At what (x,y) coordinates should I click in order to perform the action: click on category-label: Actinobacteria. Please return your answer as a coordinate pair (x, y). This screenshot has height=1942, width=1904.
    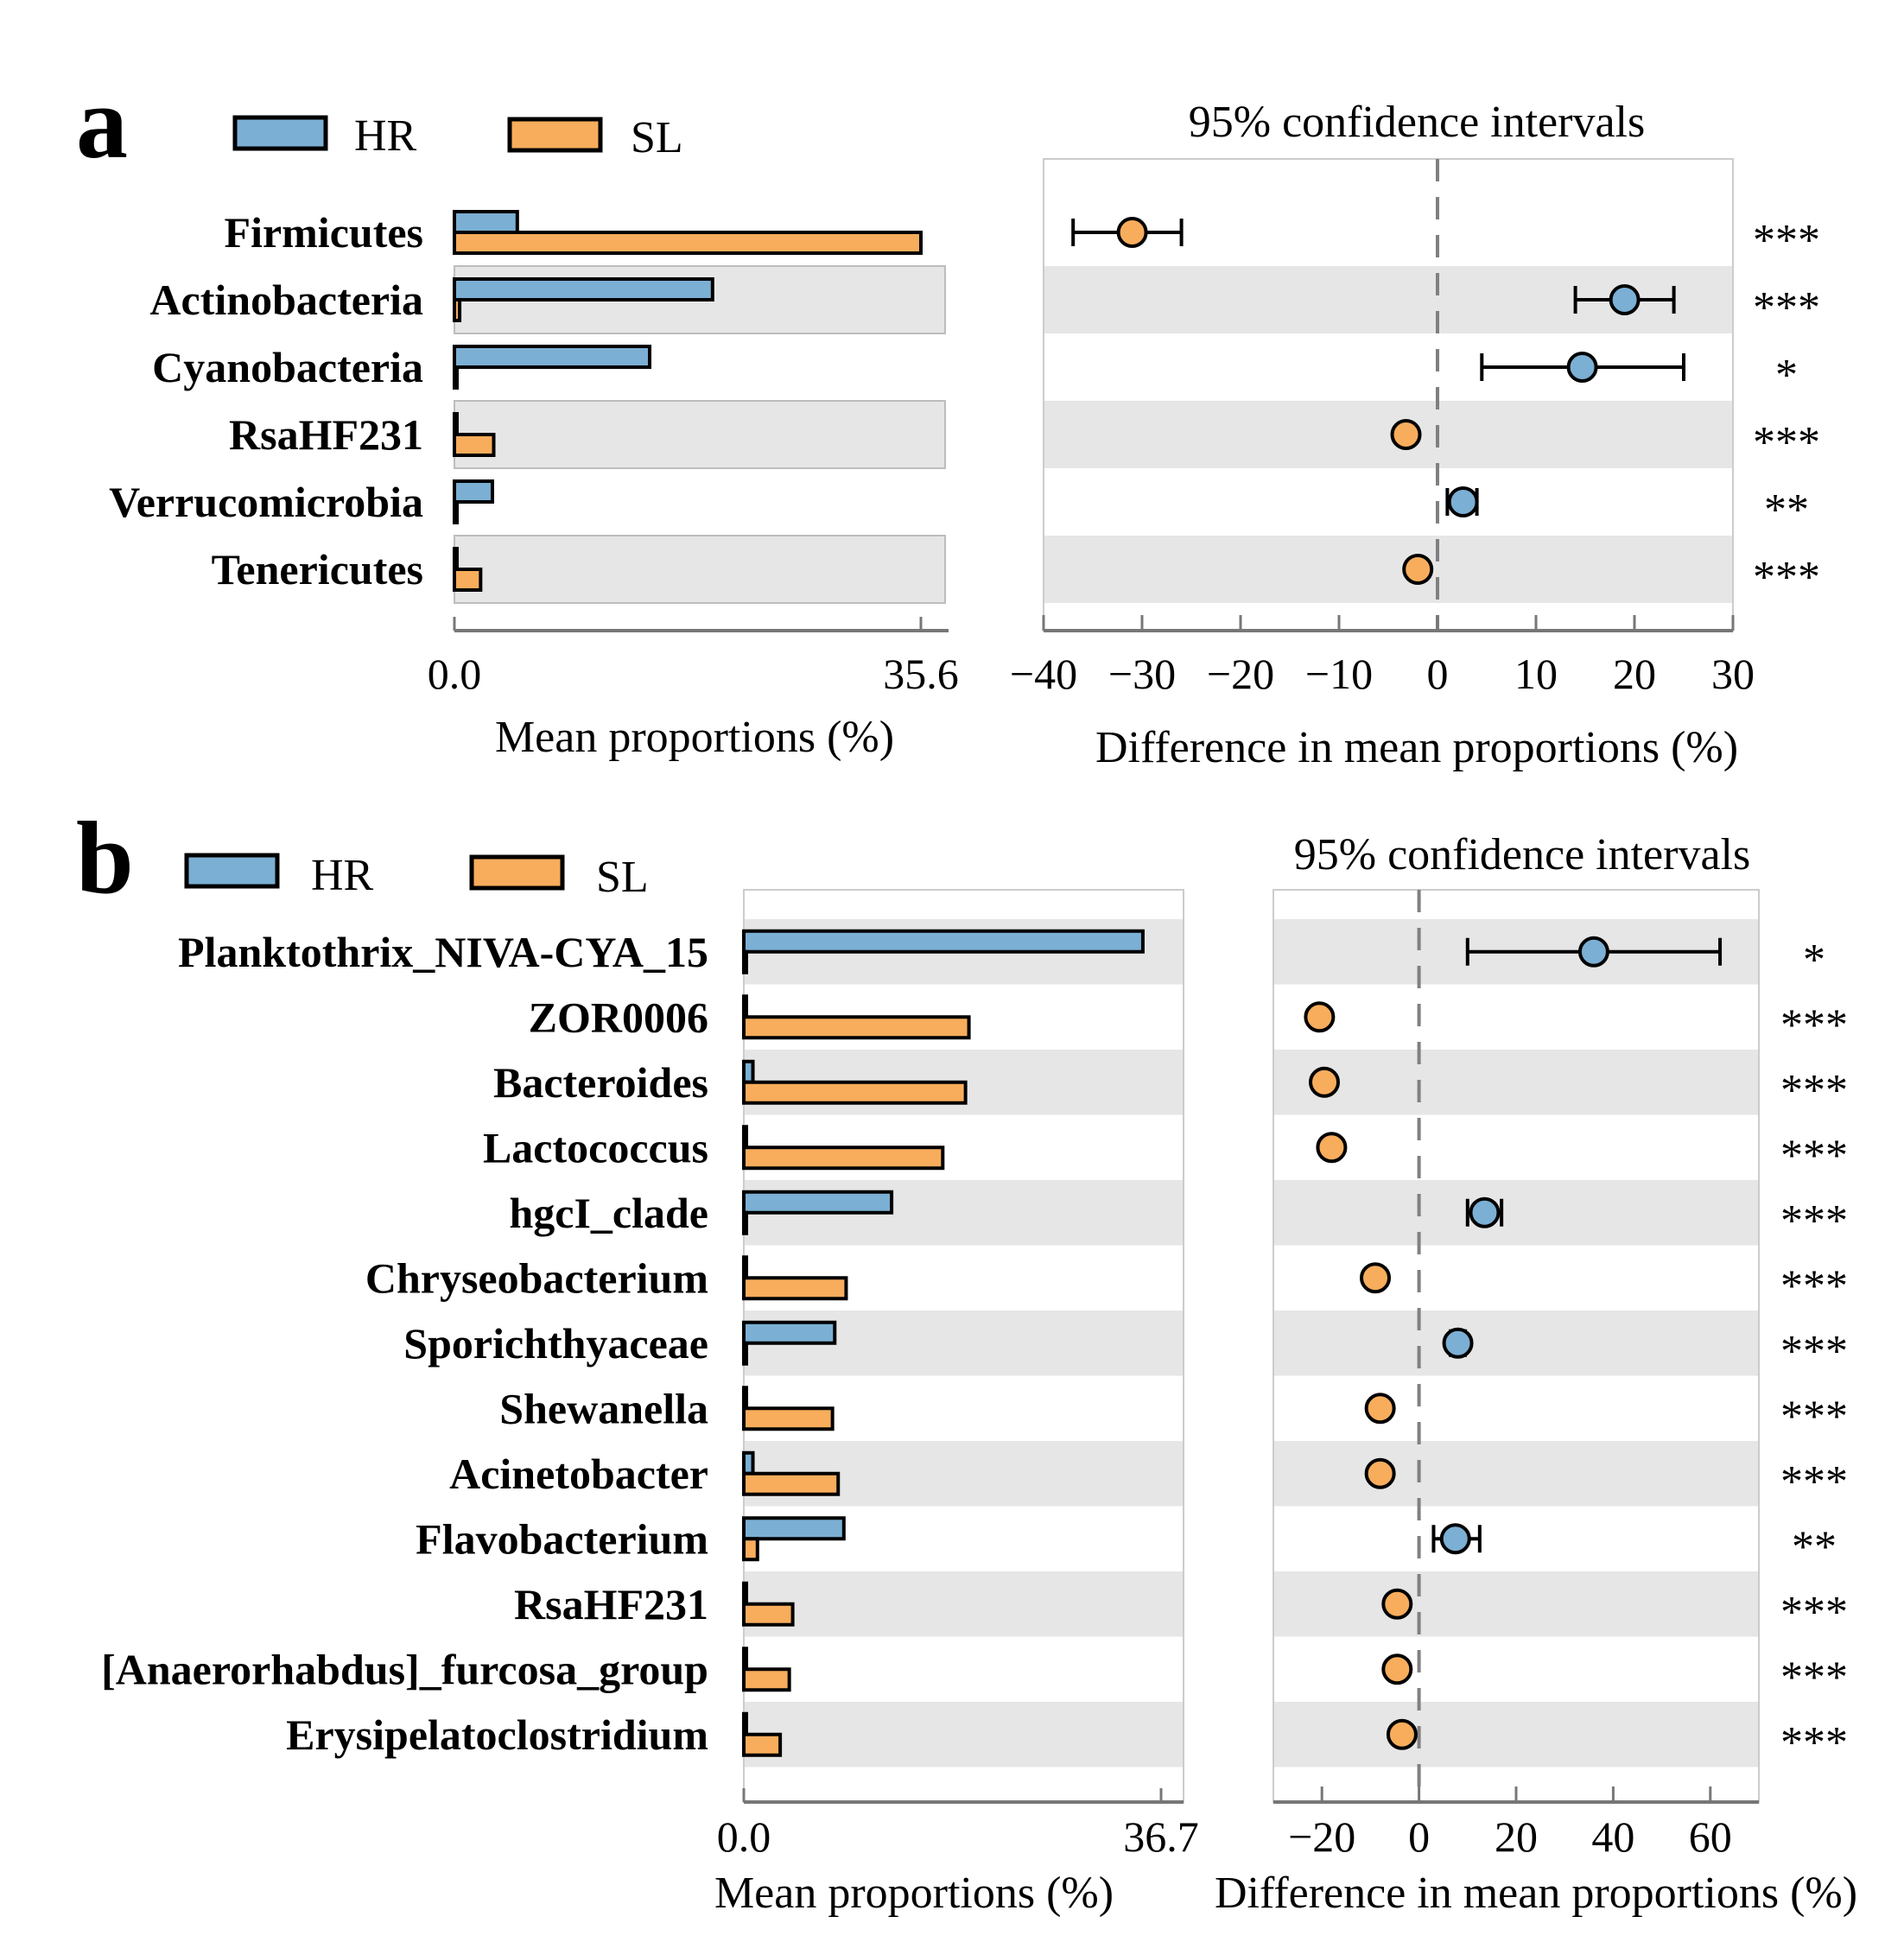
    Looking at the image, I should click on (286, 300).